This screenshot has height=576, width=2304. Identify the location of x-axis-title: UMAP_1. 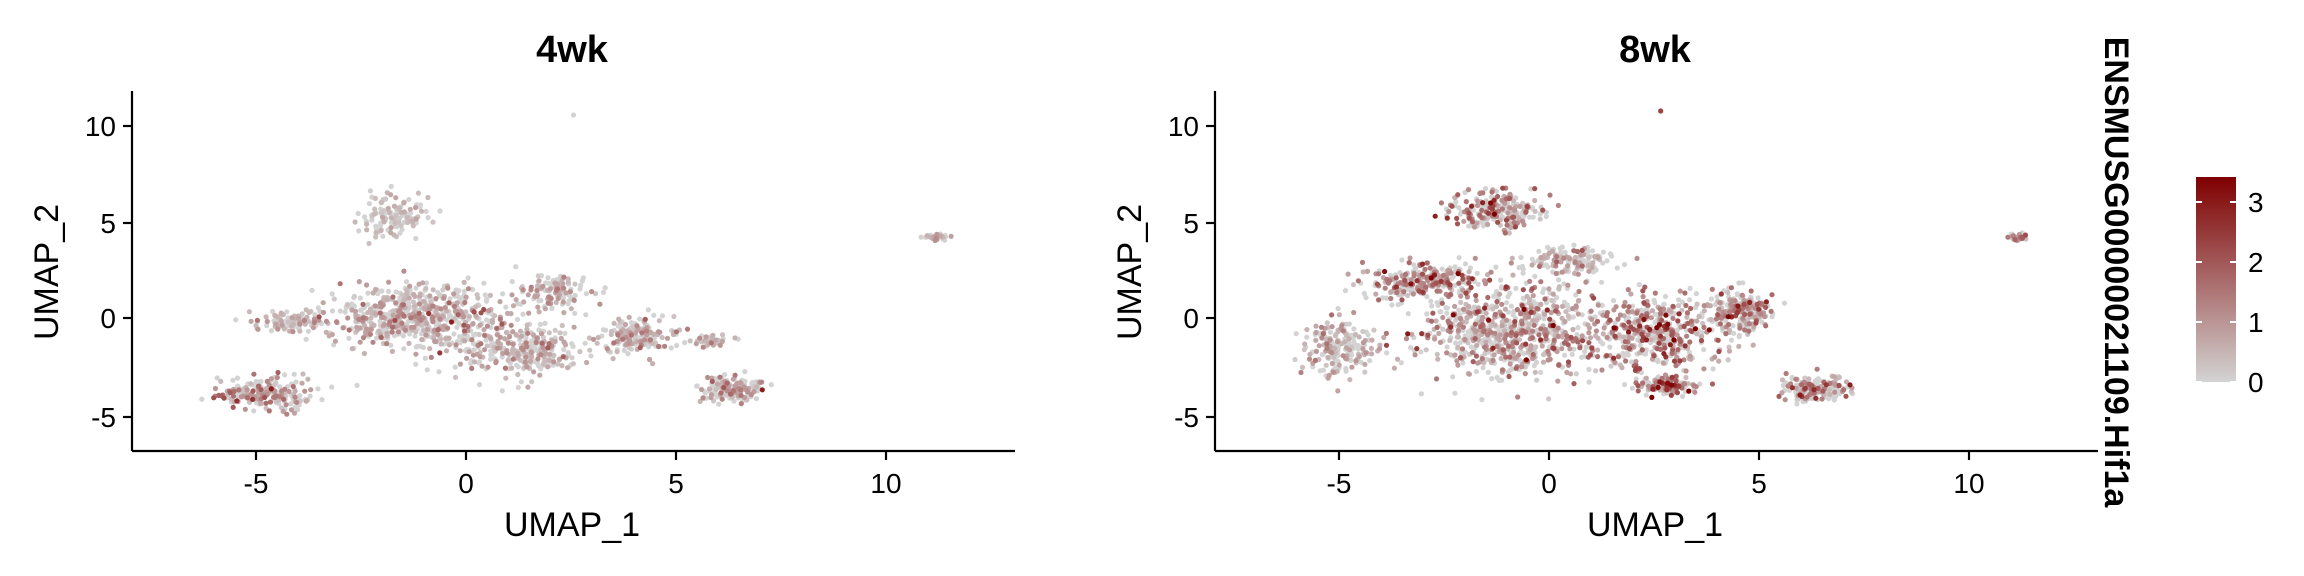
(1655, 525).